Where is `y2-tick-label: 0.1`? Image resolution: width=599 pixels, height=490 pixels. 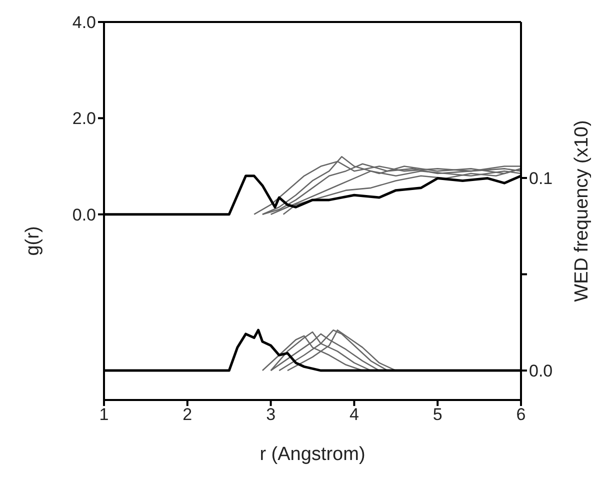
y2-tick-label: 0.1 is located at coordinates (541, 178).